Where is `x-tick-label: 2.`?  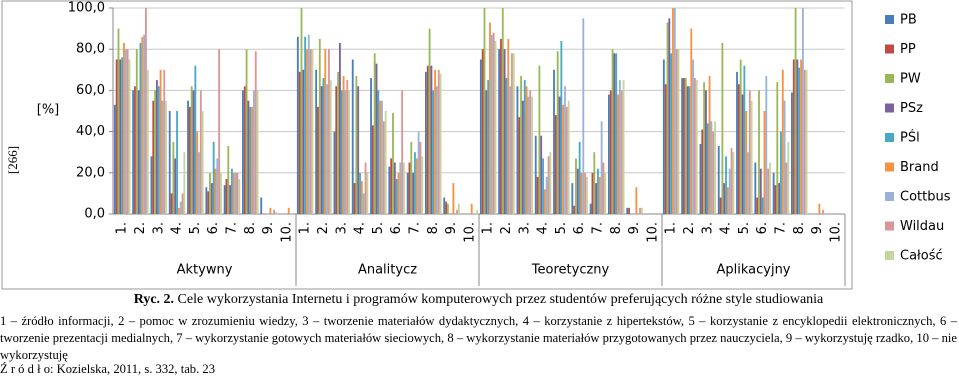
x-tick-label: 2. is located at coordinates (323, 228).